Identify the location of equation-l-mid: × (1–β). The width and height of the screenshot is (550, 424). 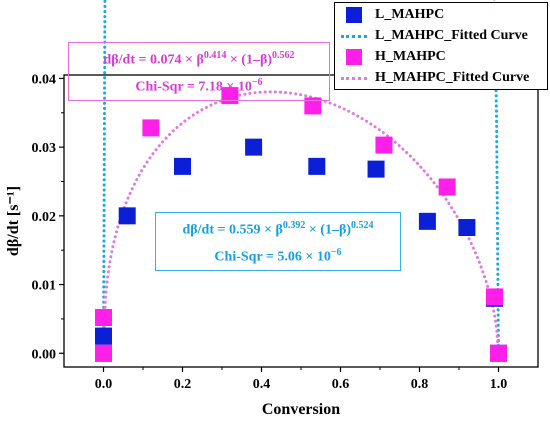
(328, 230).